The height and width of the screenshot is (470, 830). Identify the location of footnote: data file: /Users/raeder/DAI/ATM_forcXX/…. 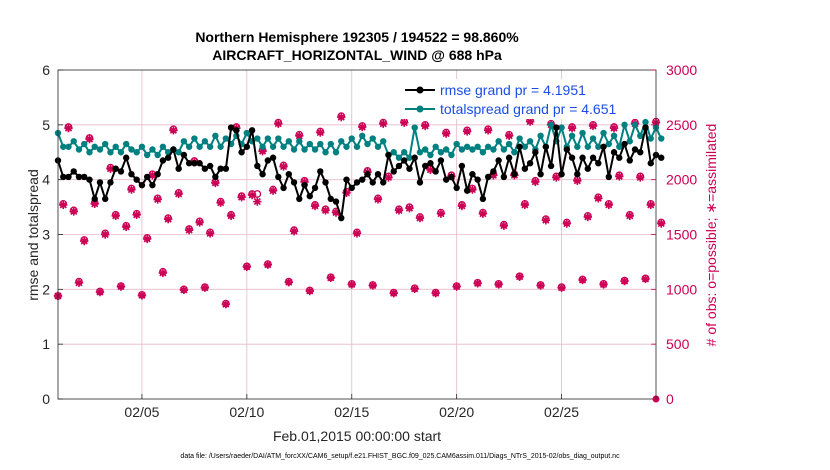
(400, 456).